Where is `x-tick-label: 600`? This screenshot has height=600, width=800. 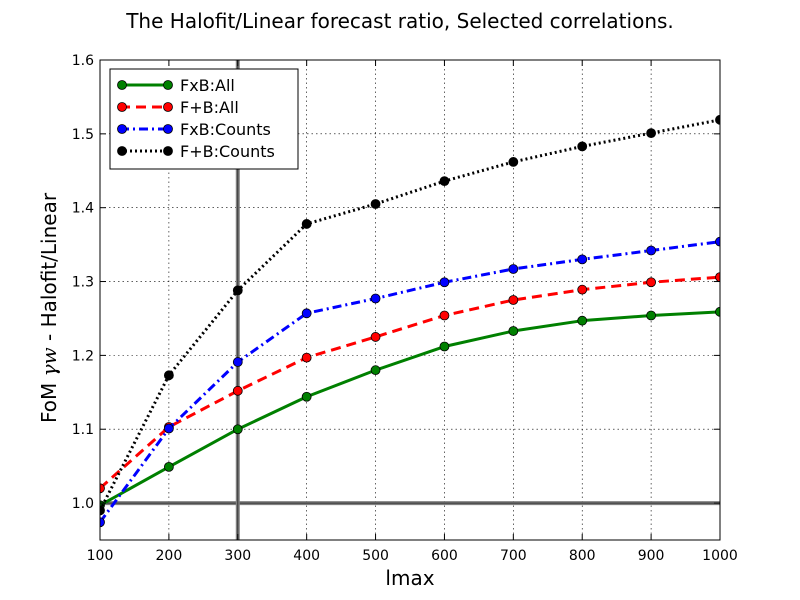
x-tick-label: 600 is located at coordinates (444, 556).